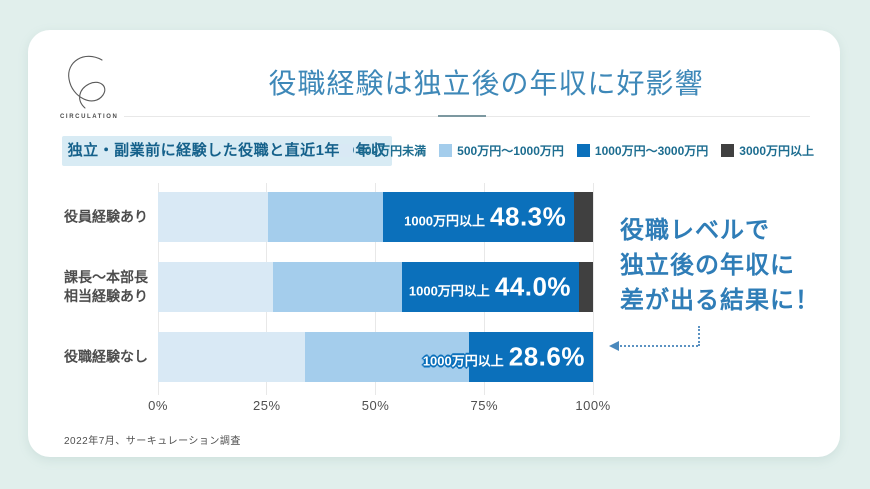 The image size is (870, 489). I want to click on x-tick-label: 100%, so click(593, 405).